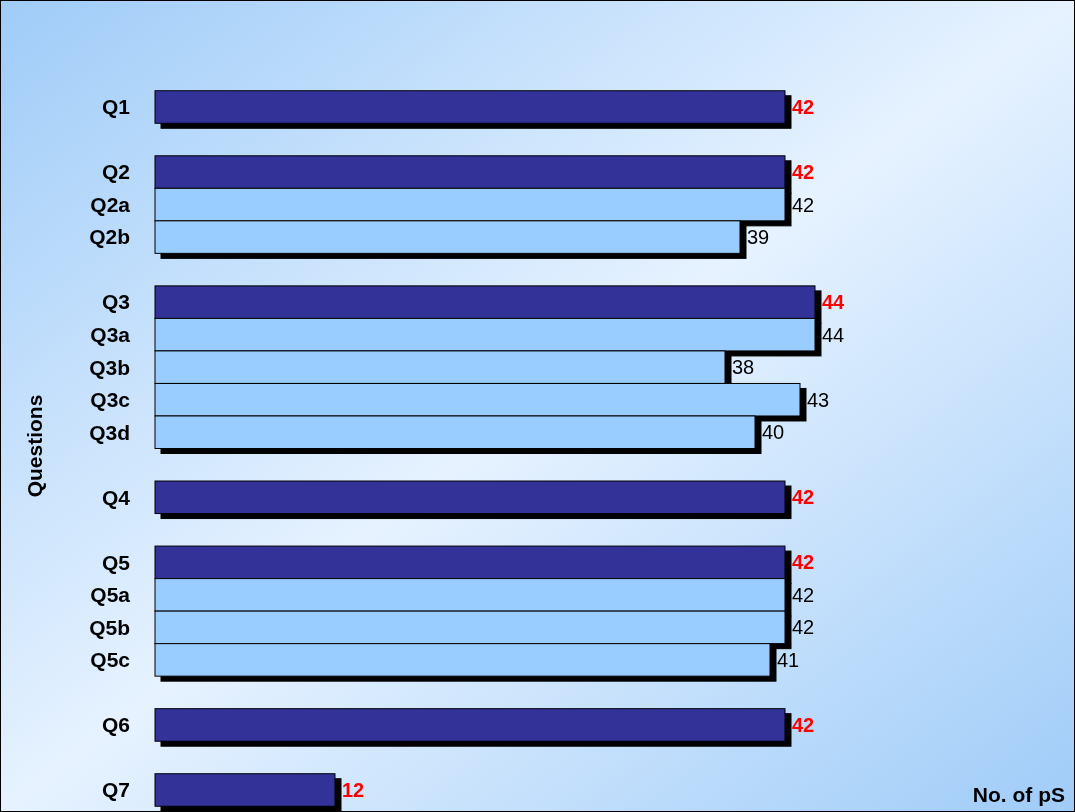  Describe the element at coordinates (353, 789) in the screenshot. I see `data-label: 12` at that location.